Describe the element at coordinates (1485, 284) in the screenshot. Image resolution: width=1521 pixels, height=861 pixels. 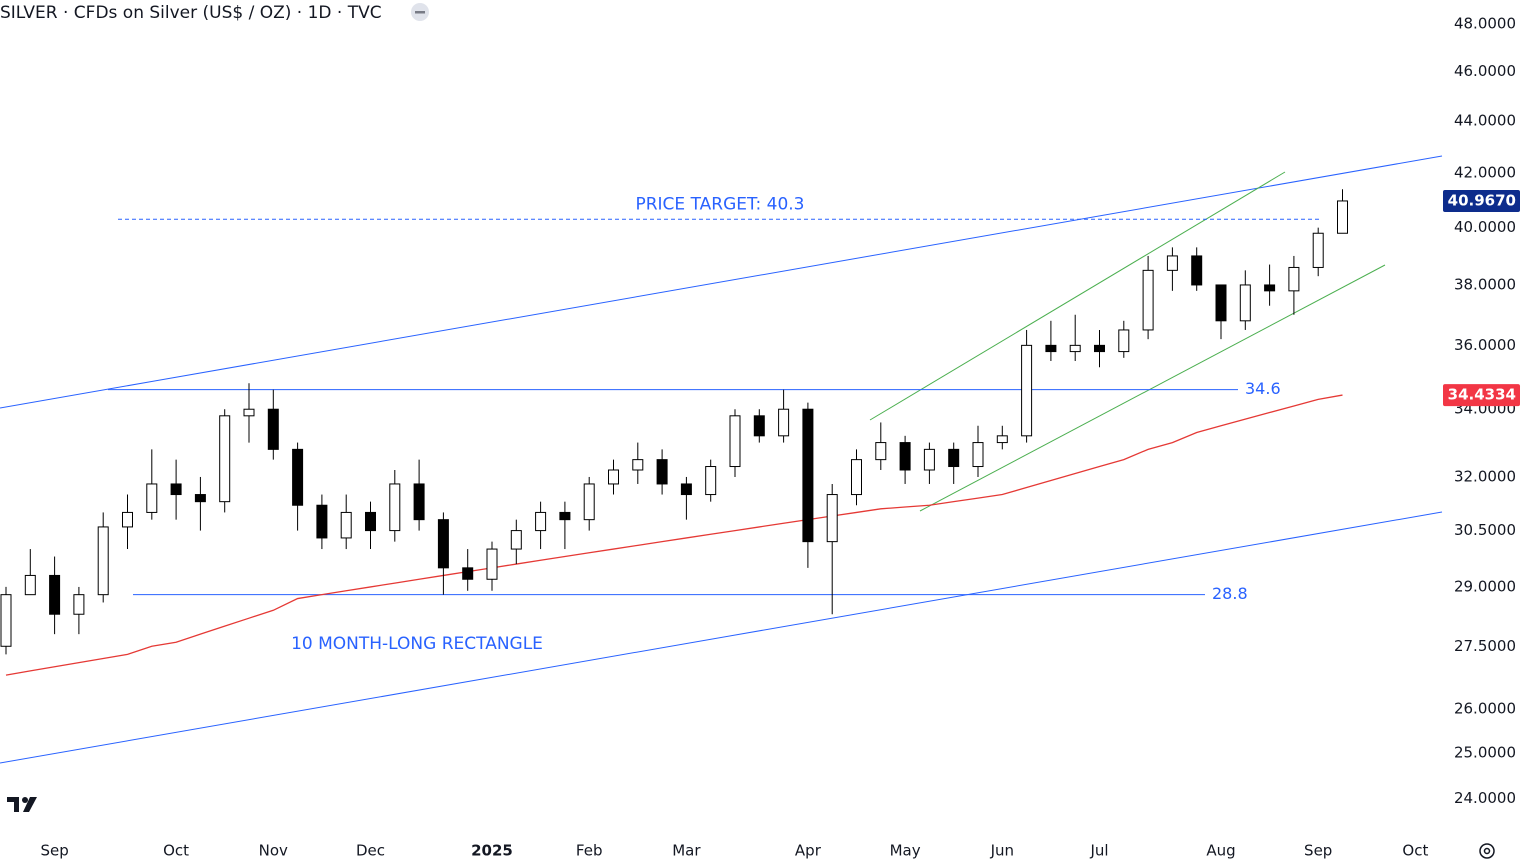
I see `y-tick-label: 38.0000` at that location.